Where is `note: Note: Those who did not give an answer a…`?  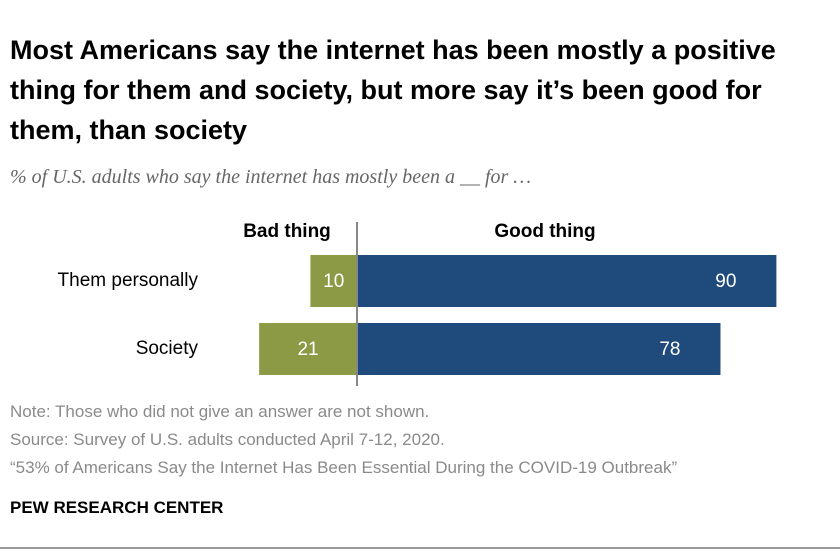 note: Note: Those who did not give an answer a… is located at coordinates (220, 411).